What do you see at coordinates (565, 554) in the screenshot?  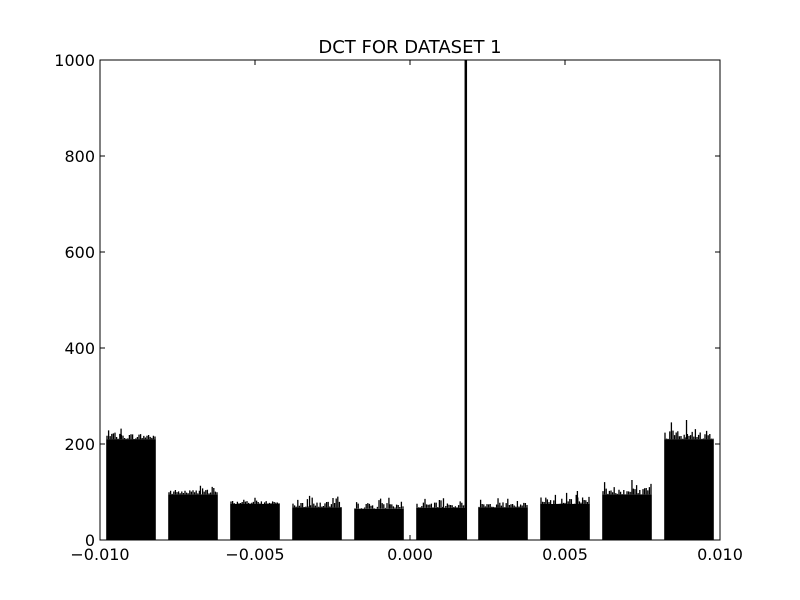 I see `x-tick-label: 0.005` at bounding box center [565, 554].